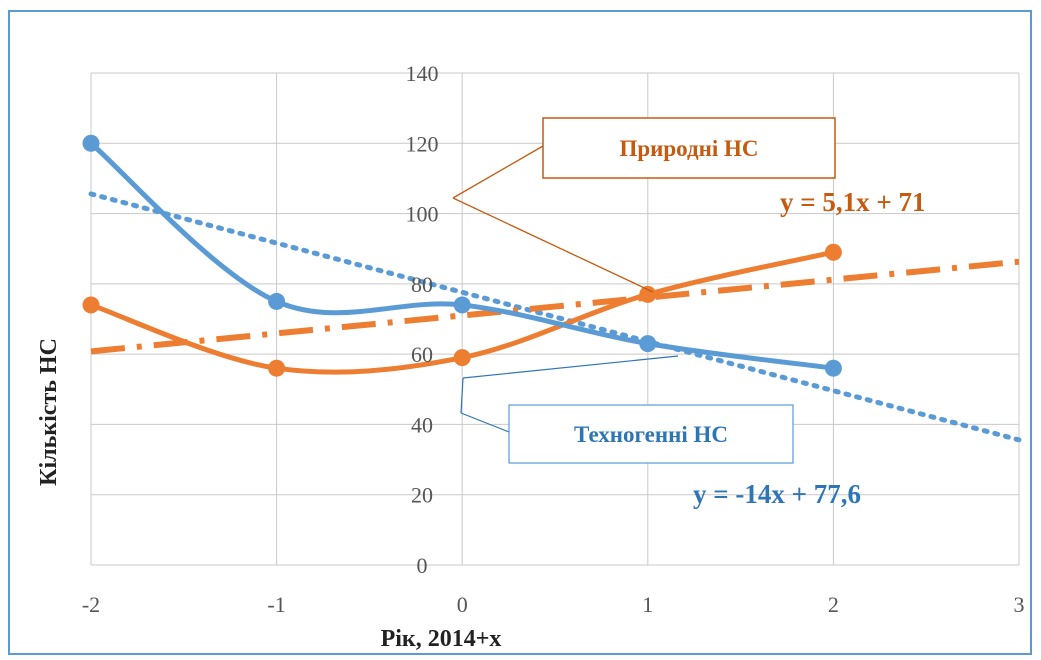 The height and width of the screenshot is (660, 1041). What do you see at coordinates (485, 422) in the screenshot?
I see `callout-tech-leader` at bounding box center [485, 422].